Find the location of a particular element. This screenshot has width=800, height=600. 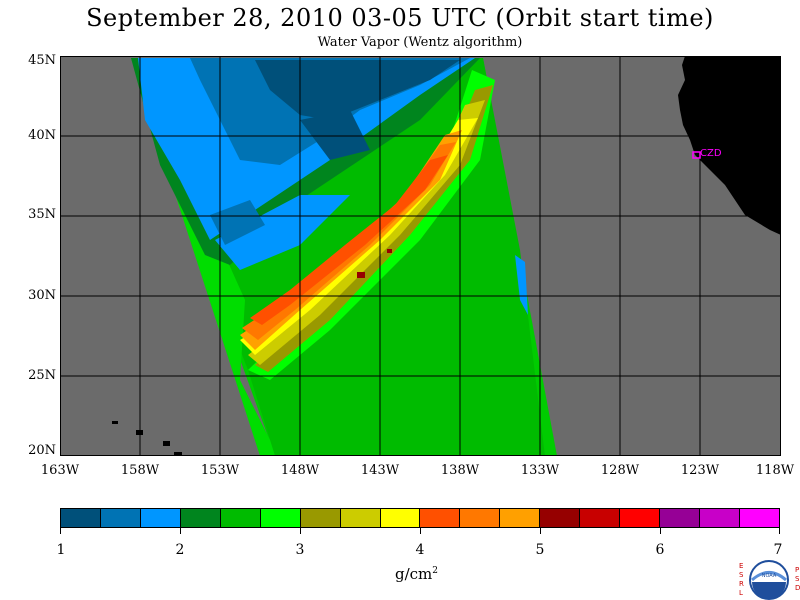

lon-label-163w: 163W is located at coordinates (60, 470).